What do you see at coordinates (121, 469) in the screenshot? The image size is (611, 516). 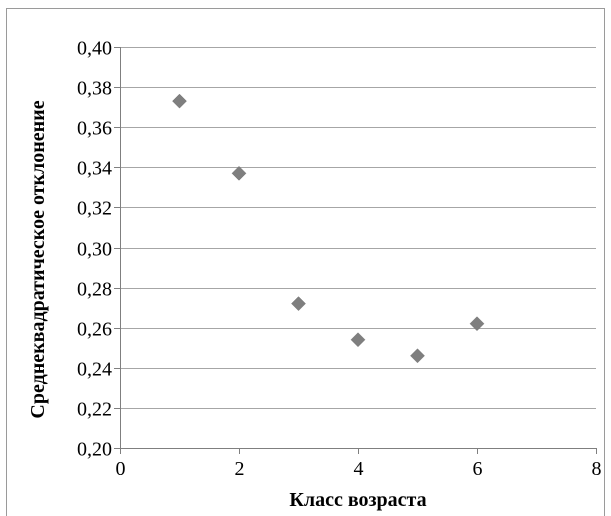 I see `x-tick-label: 0` at bounding box center [121, 469].